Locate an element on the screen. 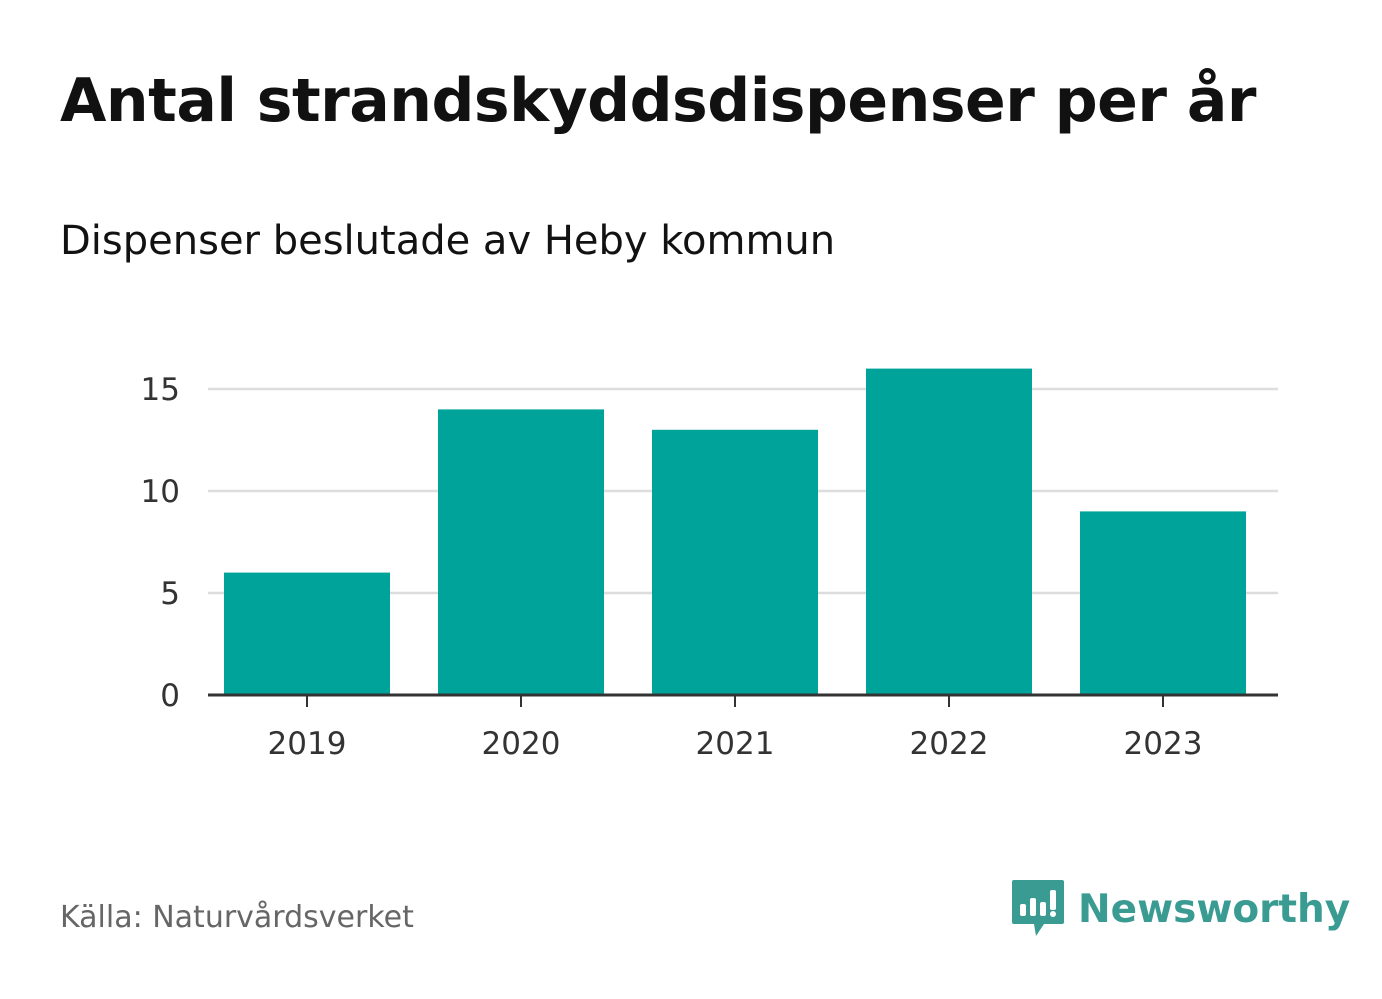 The height and width of the screenshot is (999, 1382). bar-2021 is located at coordinates (735, 562).